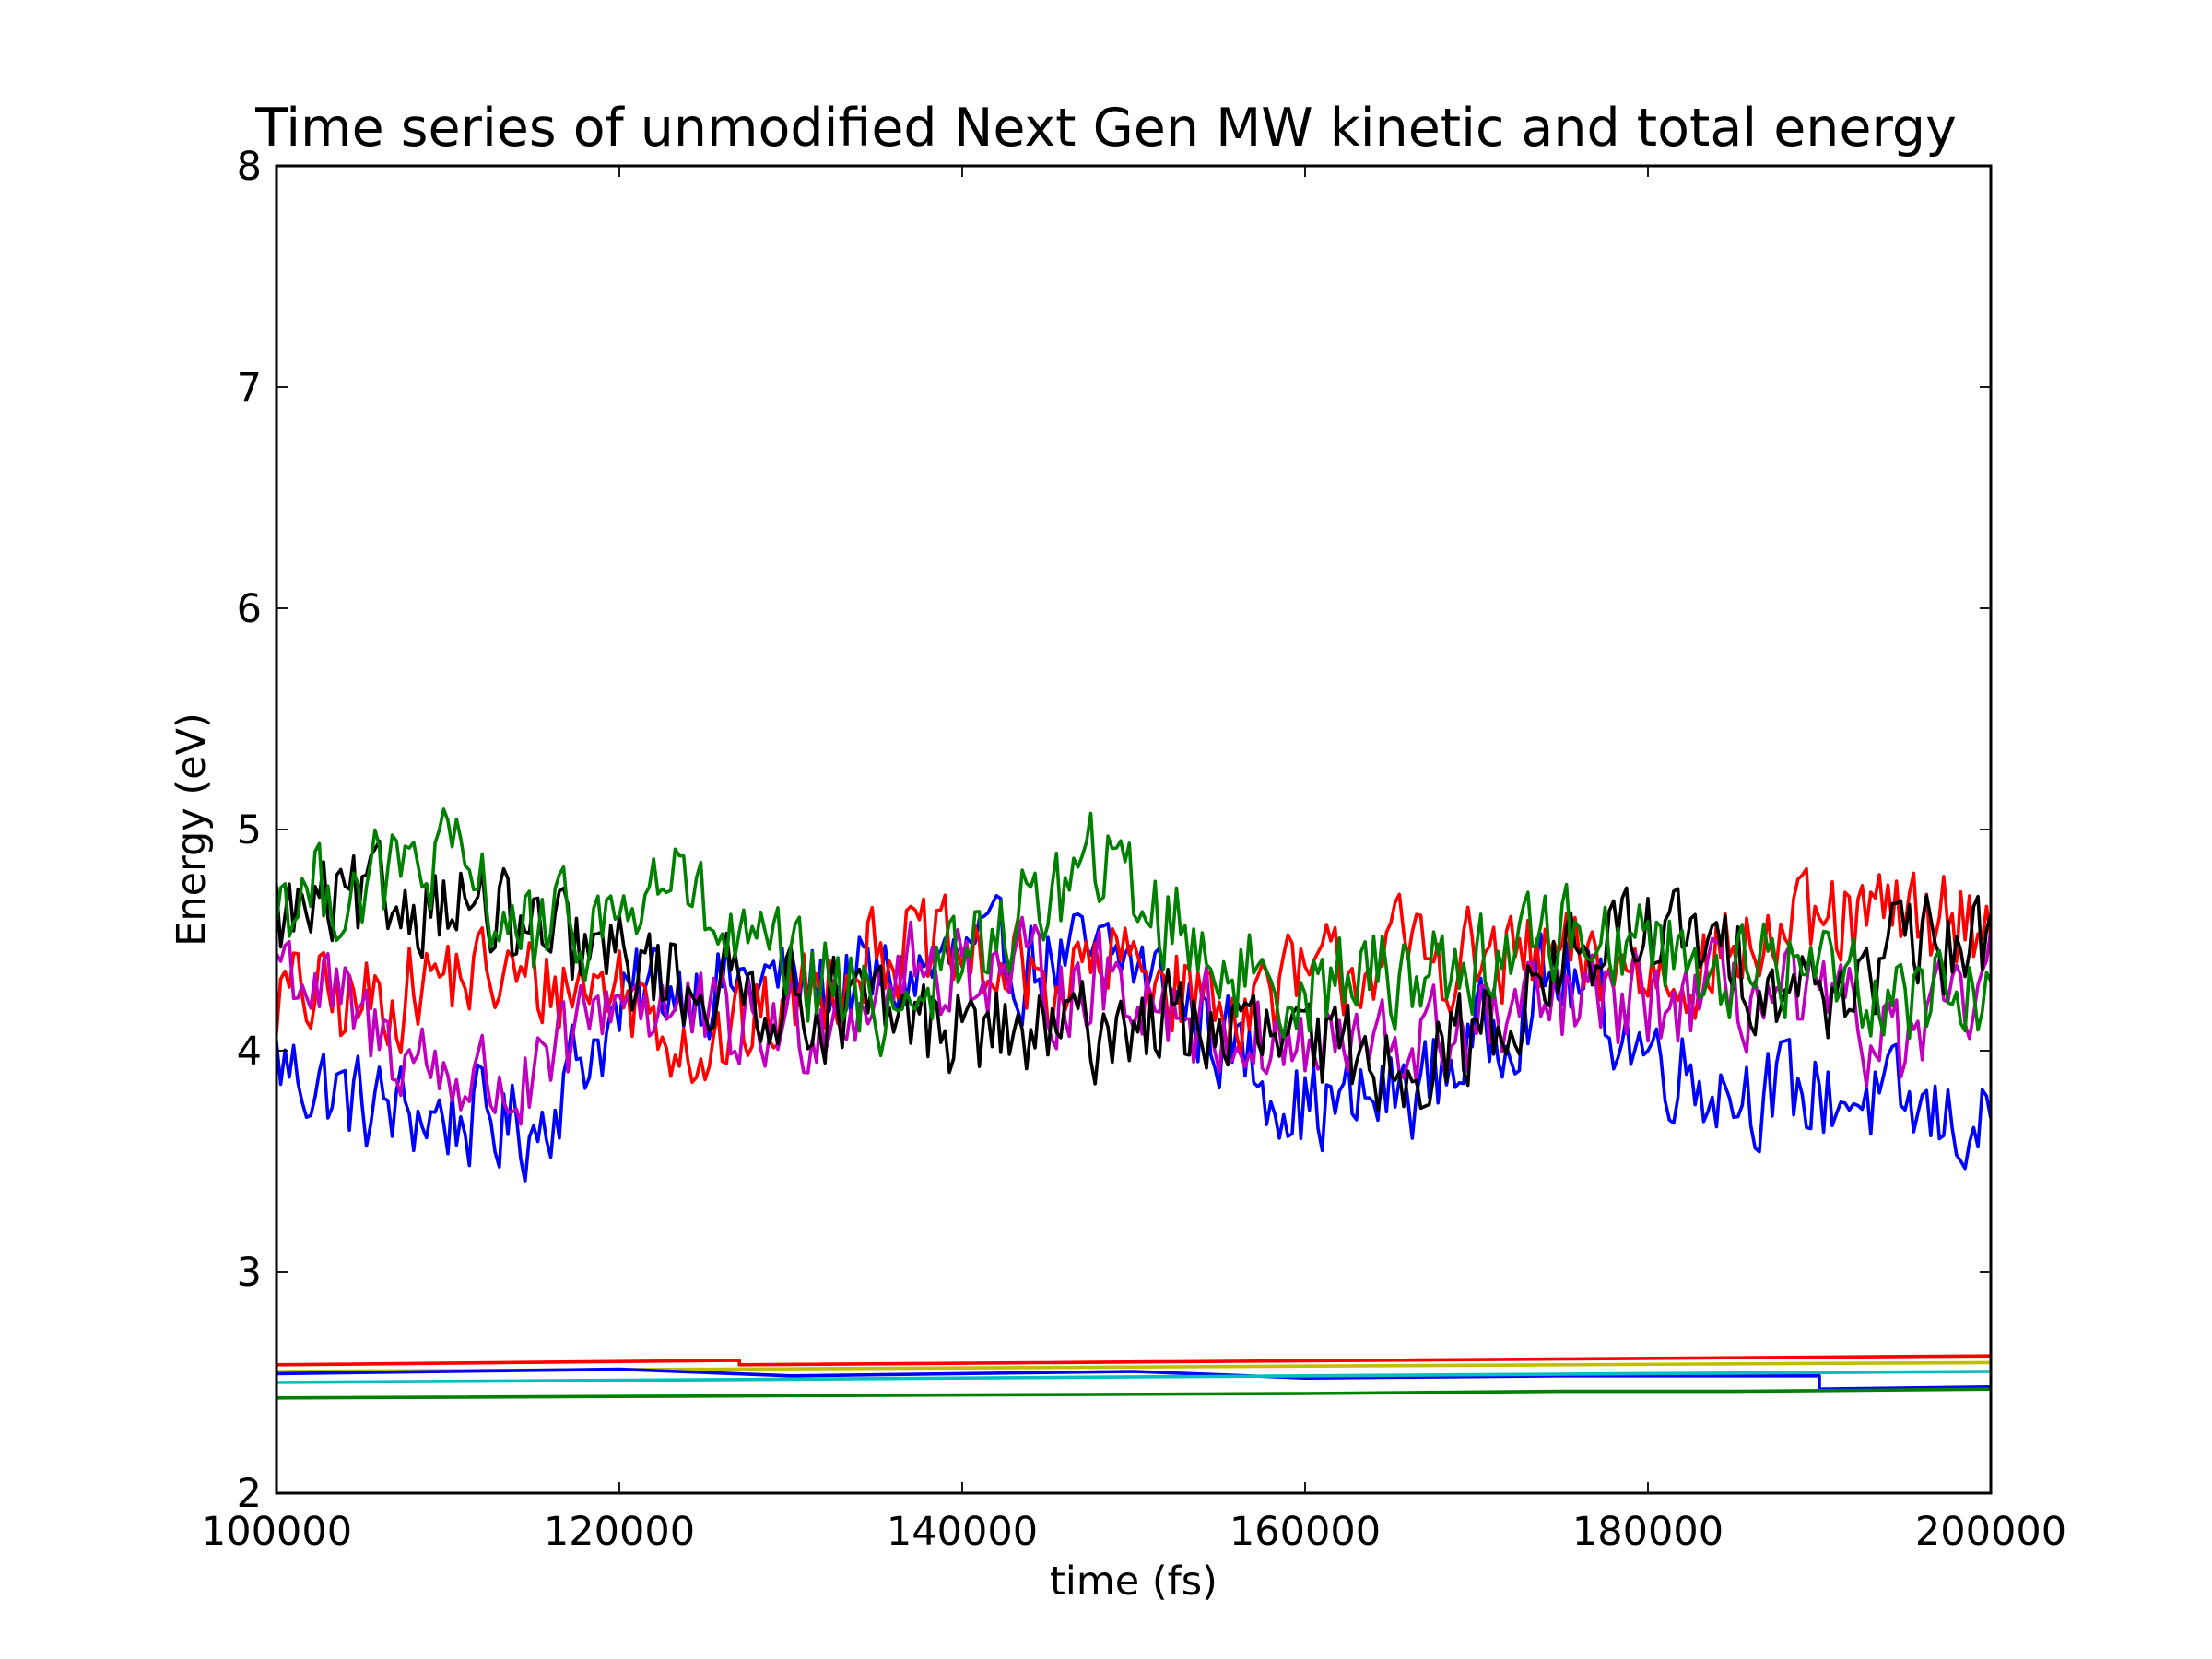  I want to click on x-tick-label: 120000, so click(619, 1532).